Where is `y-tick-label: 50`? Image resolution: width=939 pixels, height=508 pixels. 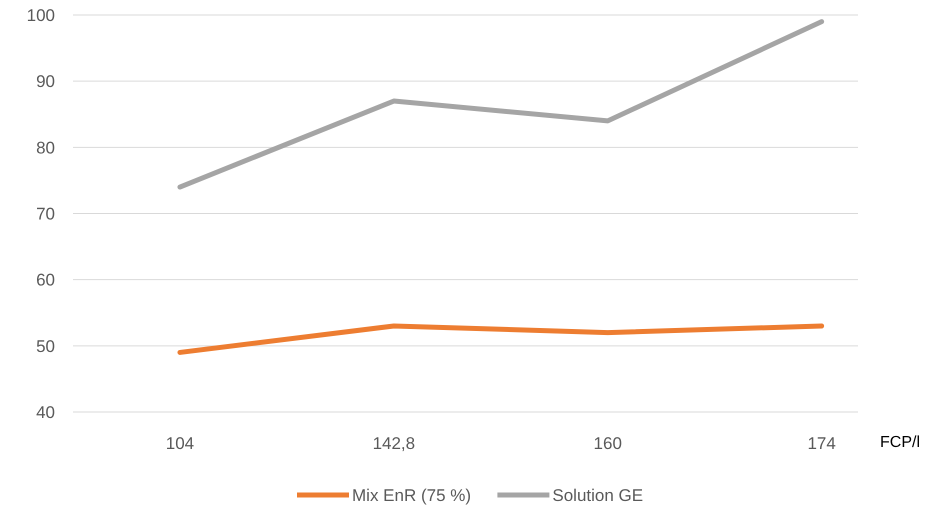 y-tick-label: 50 is located at coordinates (45, 346).